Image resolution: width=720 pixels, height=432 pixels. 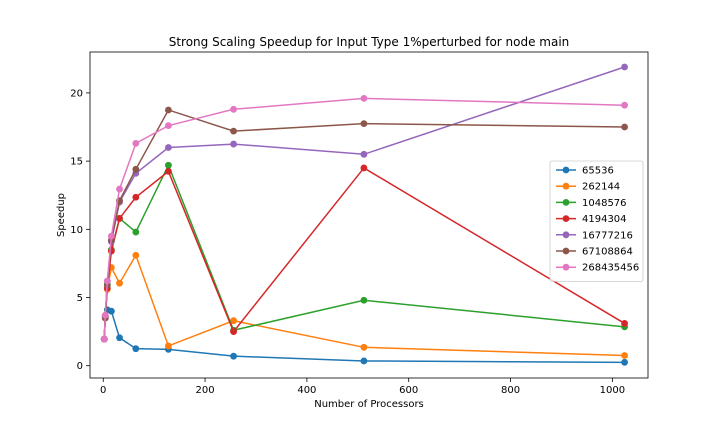 I want to click on legend-item: 262144, so click(x=588, y=187).